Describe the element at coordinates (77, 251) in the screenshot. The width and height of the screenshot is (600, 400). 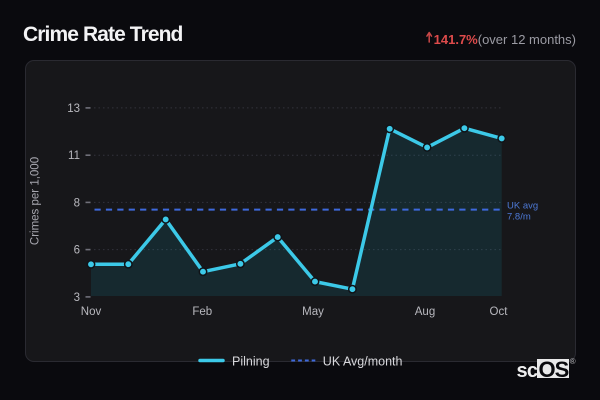
I see `svg-text: 6` at that location.